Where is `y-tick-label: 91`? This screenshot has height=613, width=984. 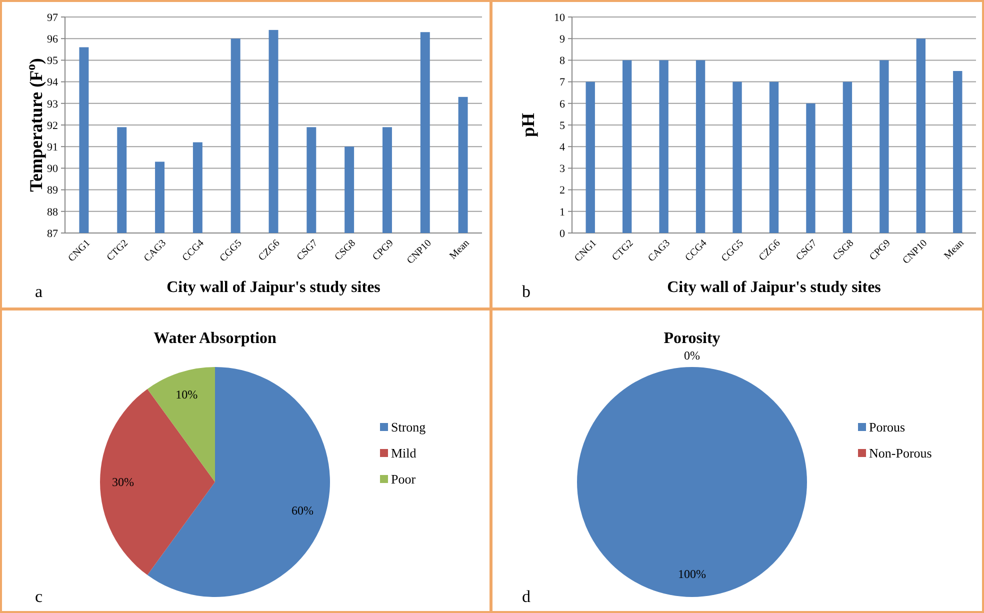
y-tick-label: 91 is located at coordinates (52, 147).